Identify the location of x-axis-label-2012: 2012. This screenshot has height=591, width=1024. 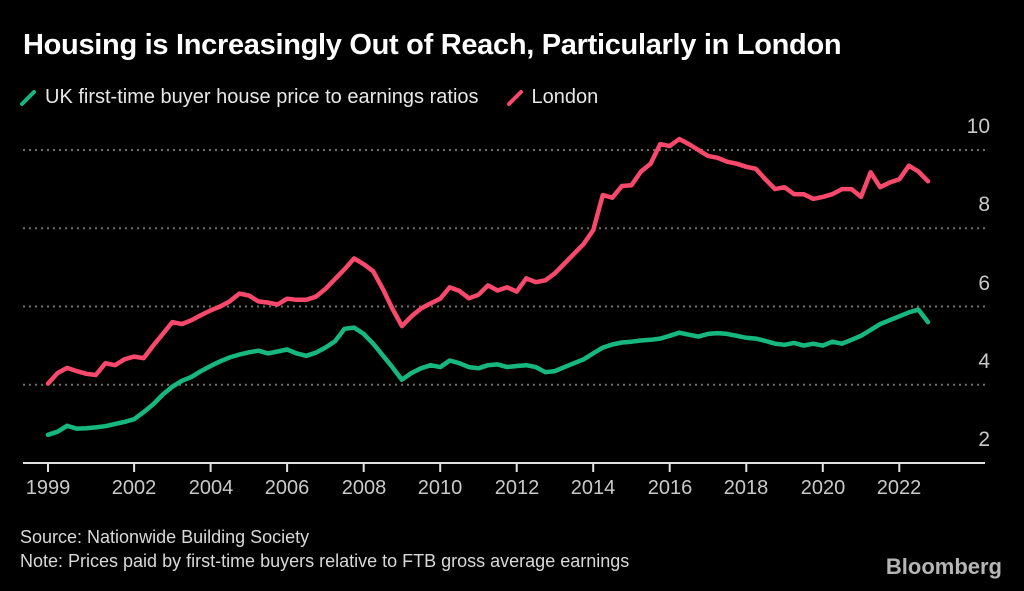
(517, 488).